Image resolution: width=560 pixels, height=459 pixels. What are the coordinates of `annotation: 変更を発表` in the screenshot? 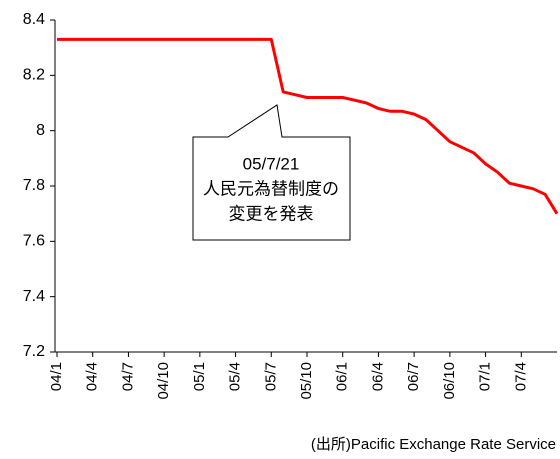 It's located at (271, 213).